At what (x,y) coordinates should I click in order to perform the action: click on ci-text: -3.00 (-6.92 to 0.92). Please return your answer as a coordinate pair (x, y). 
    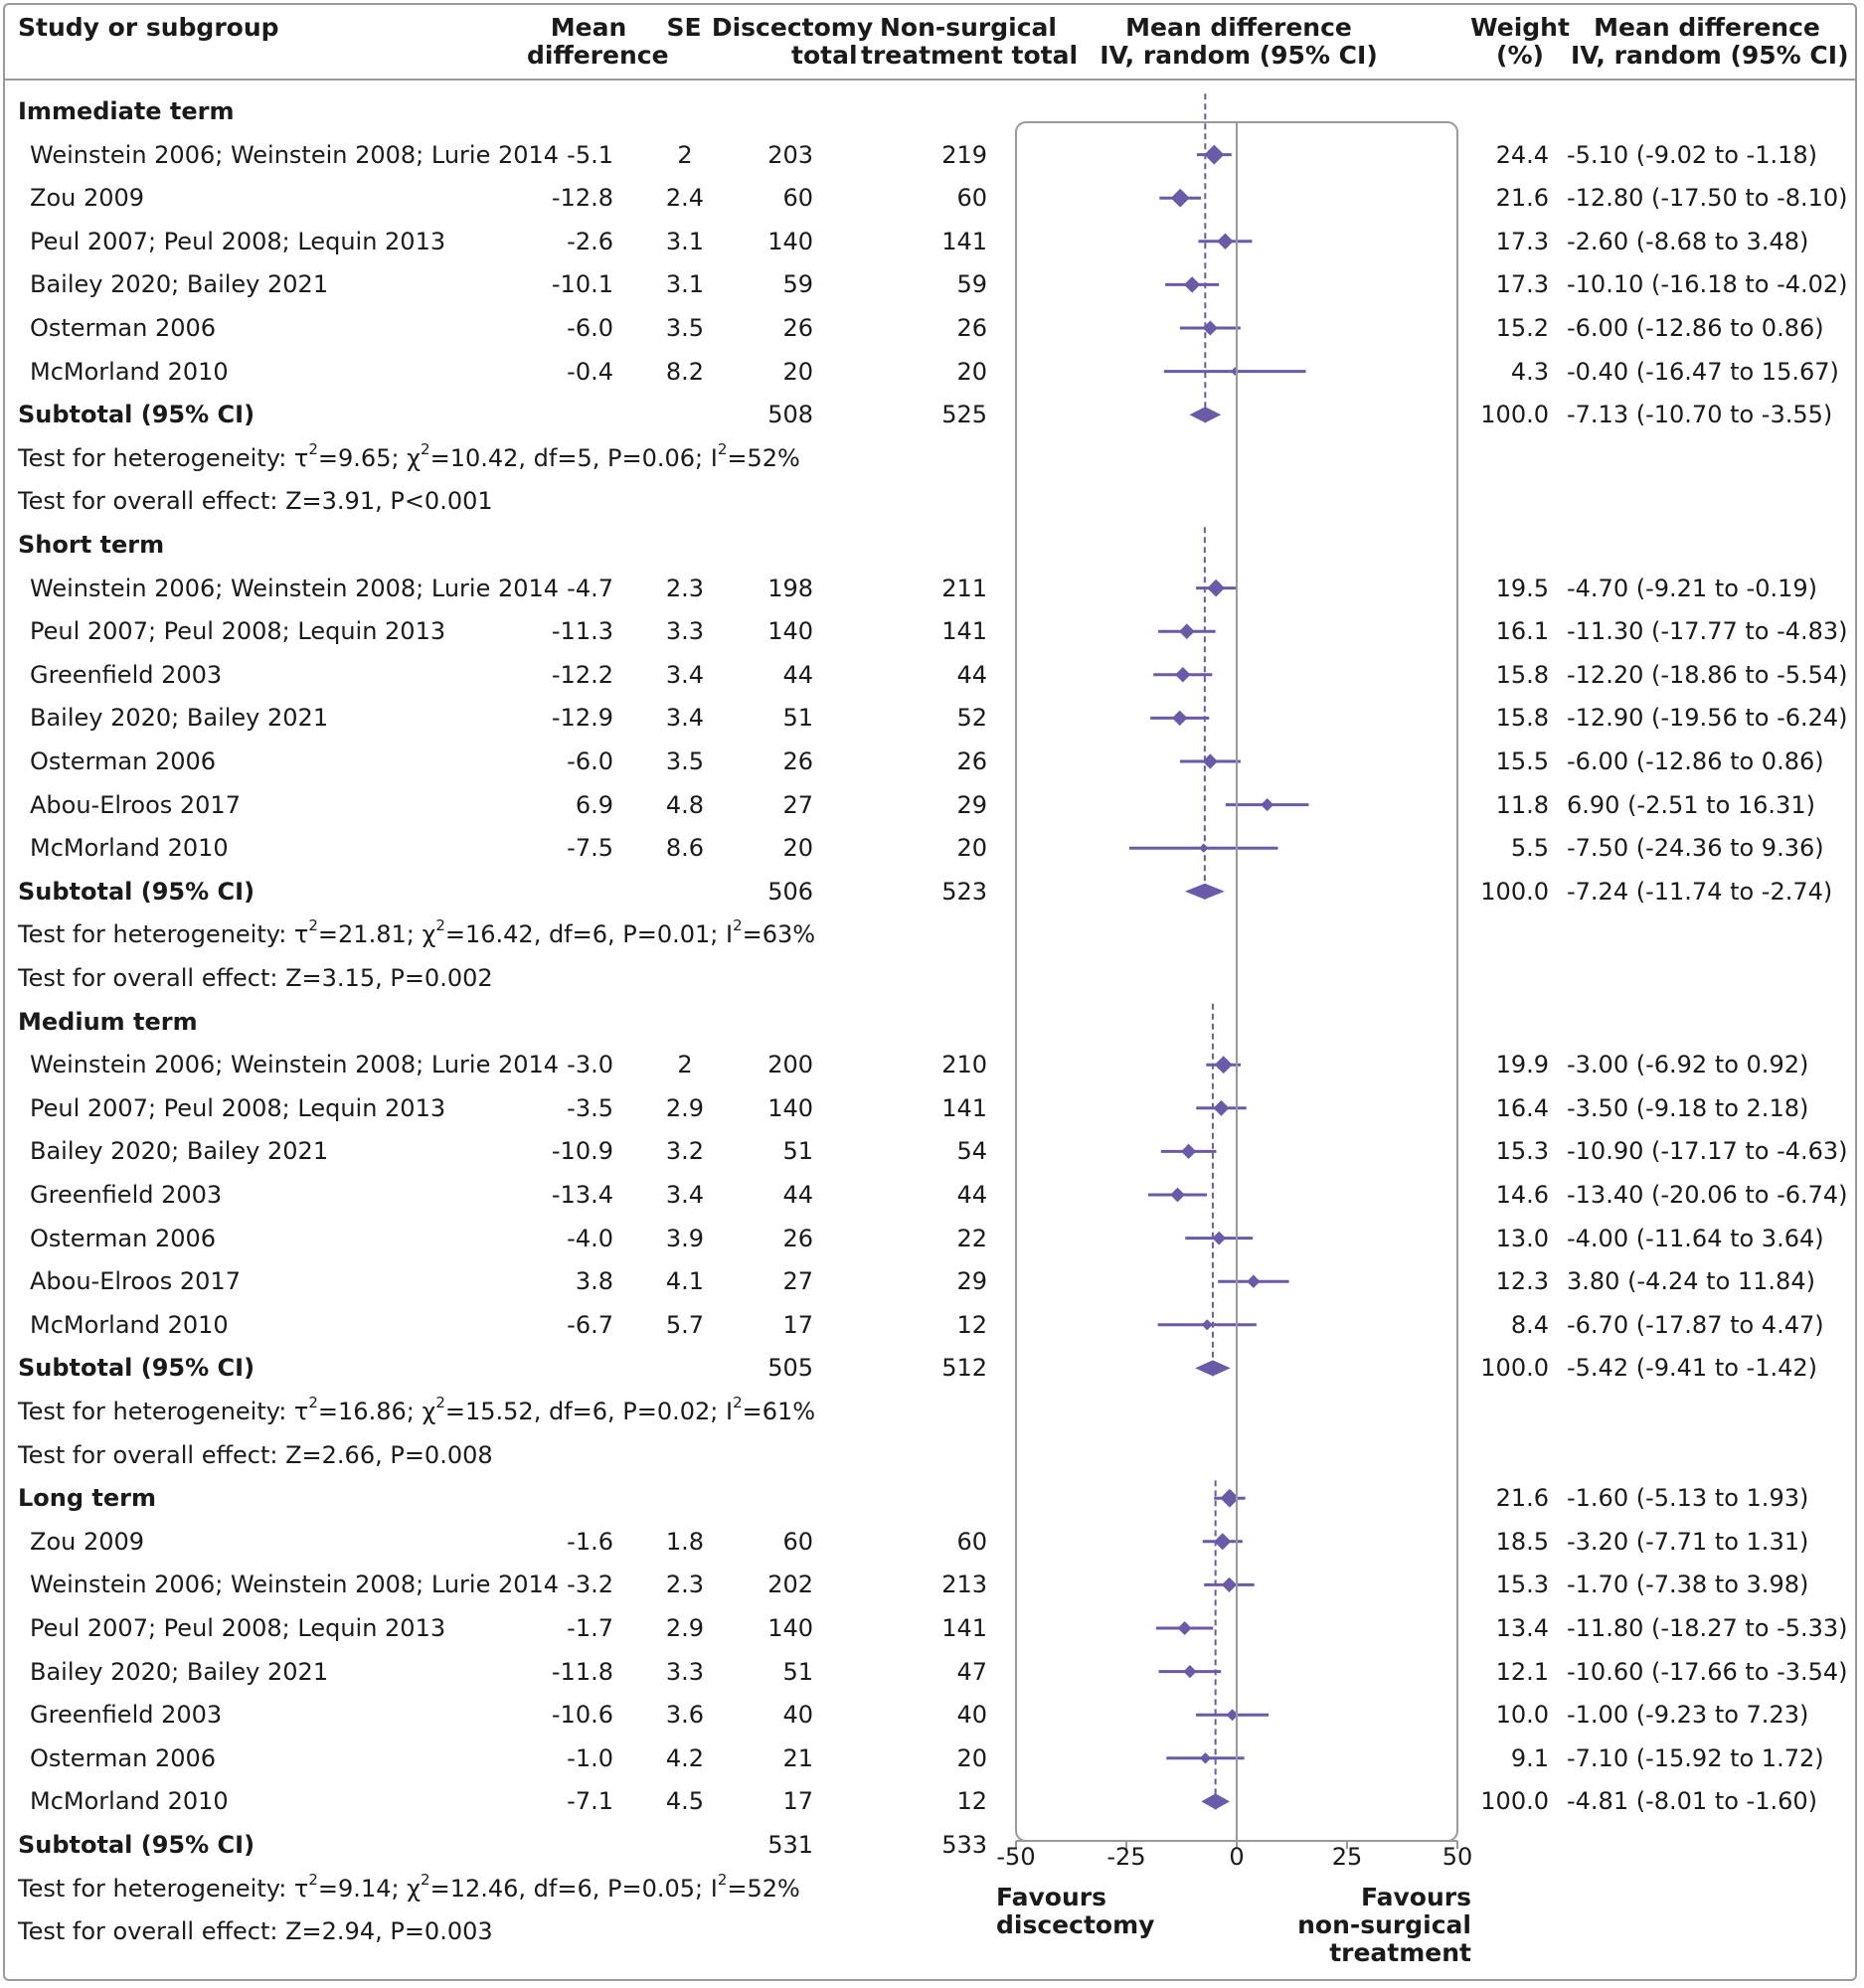
    Looking at the image, I should click on (1688, 1065).